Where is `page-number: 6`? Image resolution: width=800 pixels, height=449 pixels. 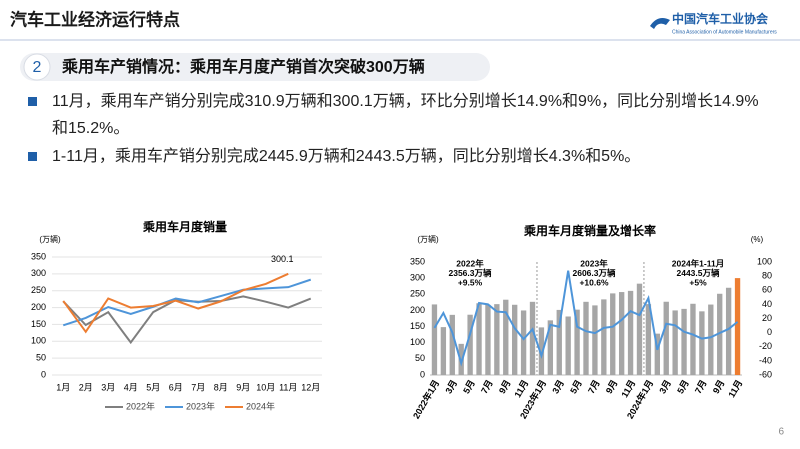 page-number: 6 is located at coordinates (781, 432).